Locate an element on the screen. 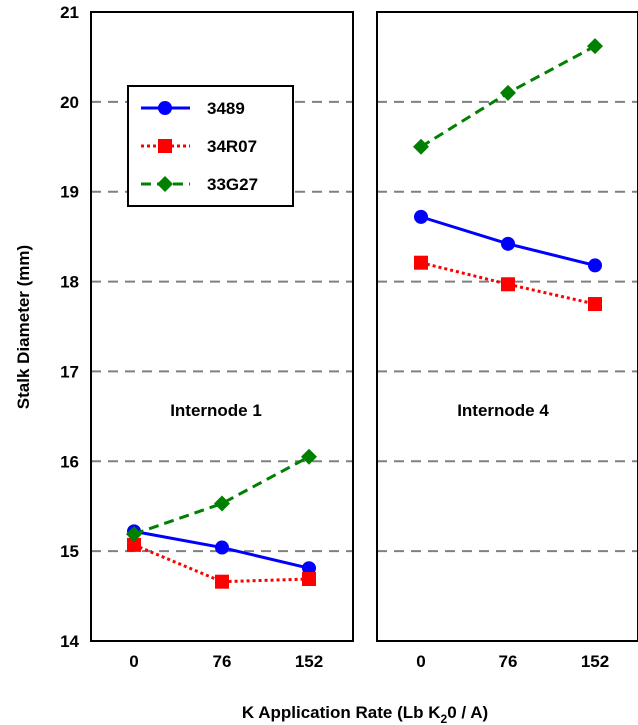 The height and width of the screenshot is (725, 638). y-axis-title: Stalk Diameter (mm) is located at coordinates (23, 327).